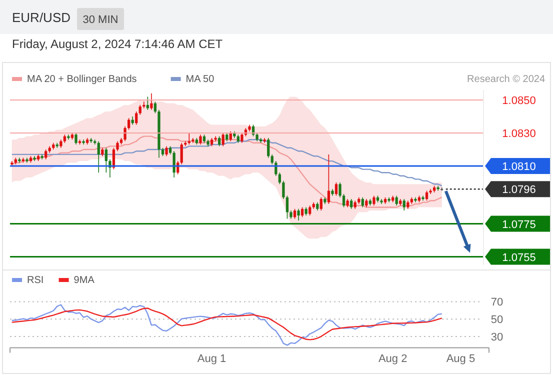  I want to click on y-tick-label: 30, so click(497, 337).